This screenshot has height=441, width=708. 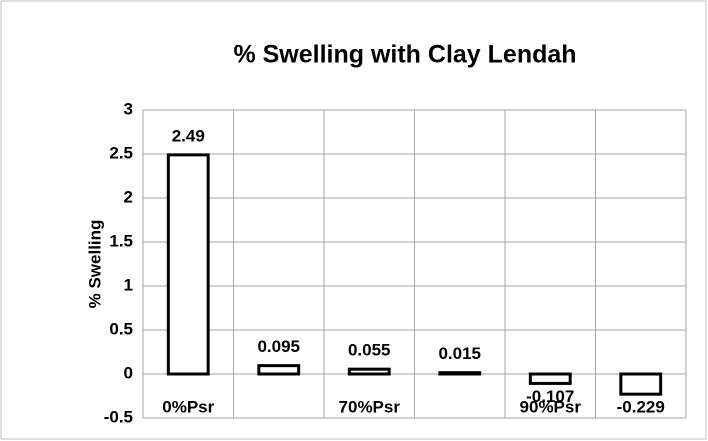 I want to click on data-label: 2.49, so click(x=188, y=135).